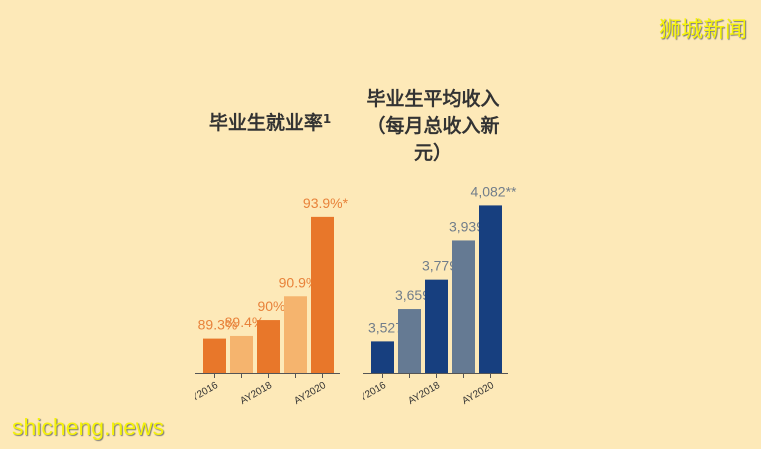  What do you see at coordinates (218, 325) in the screenshot?
I see `data-label: 89.3%` at bounding box center [218, 325].